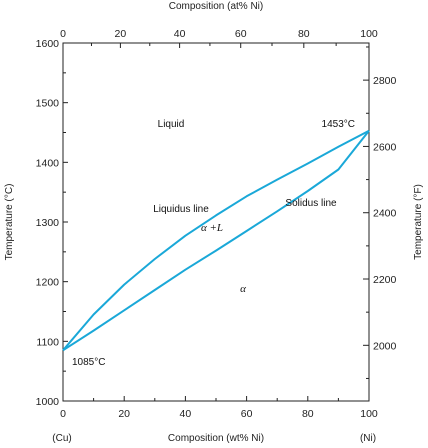  What do you see at coordinates (385, 280) in the screenshot?
I see `y-right-tick-label: 2200` at bounding box center [385, 280].